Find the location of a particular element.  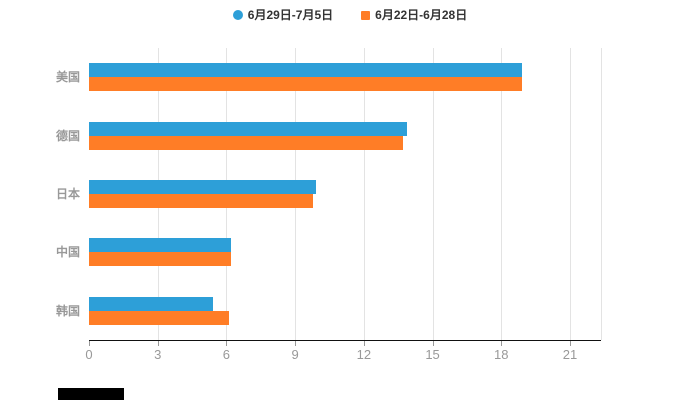

legend-item-series1: 6月29日-7月5日 is located at coordinates (283, 15).